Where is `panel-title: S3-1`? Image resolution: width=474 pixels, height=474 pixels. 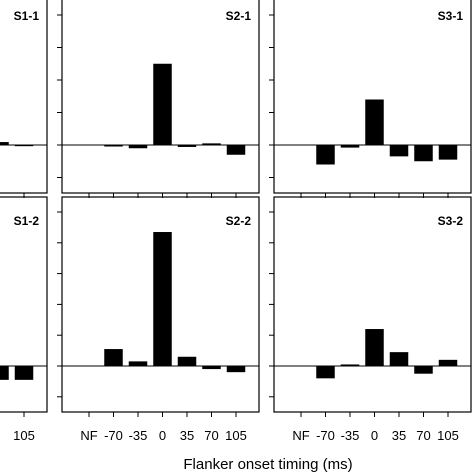 panel-title: S3-1 is located at coordinates (451, 16).